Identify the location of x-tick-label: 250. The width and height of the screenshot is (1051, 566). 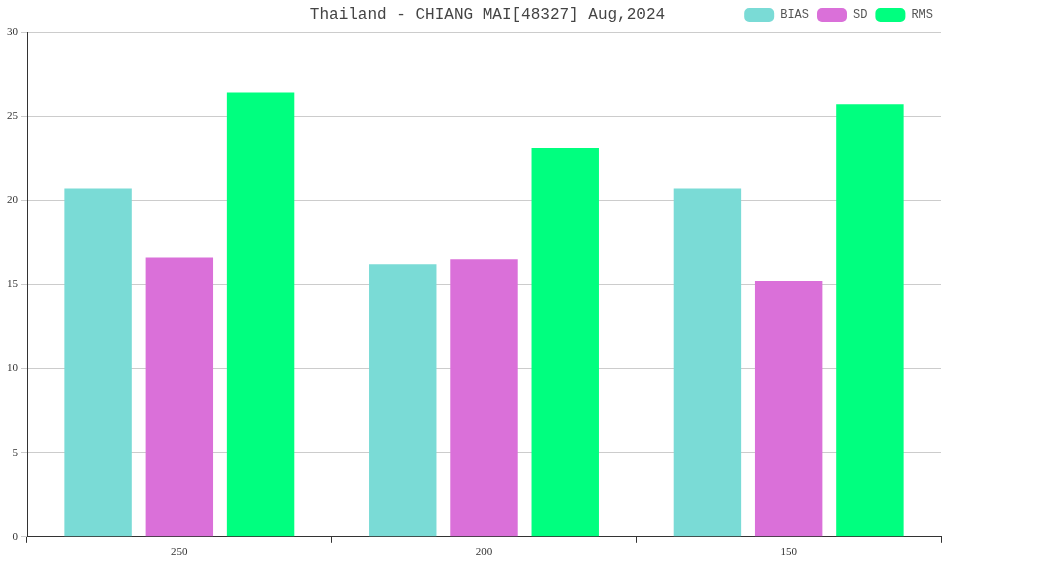
(180, 551).